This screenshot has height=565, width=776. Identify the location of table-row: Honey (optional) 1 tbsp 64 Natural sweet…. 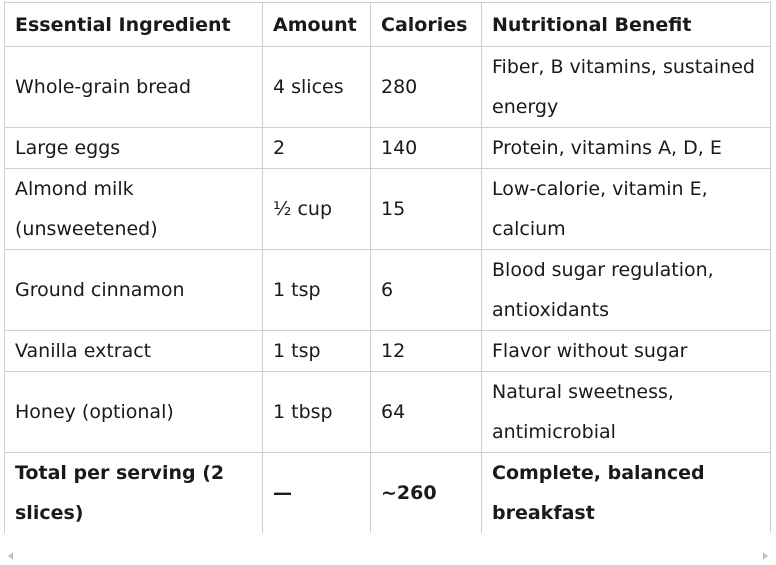
(387, 412).